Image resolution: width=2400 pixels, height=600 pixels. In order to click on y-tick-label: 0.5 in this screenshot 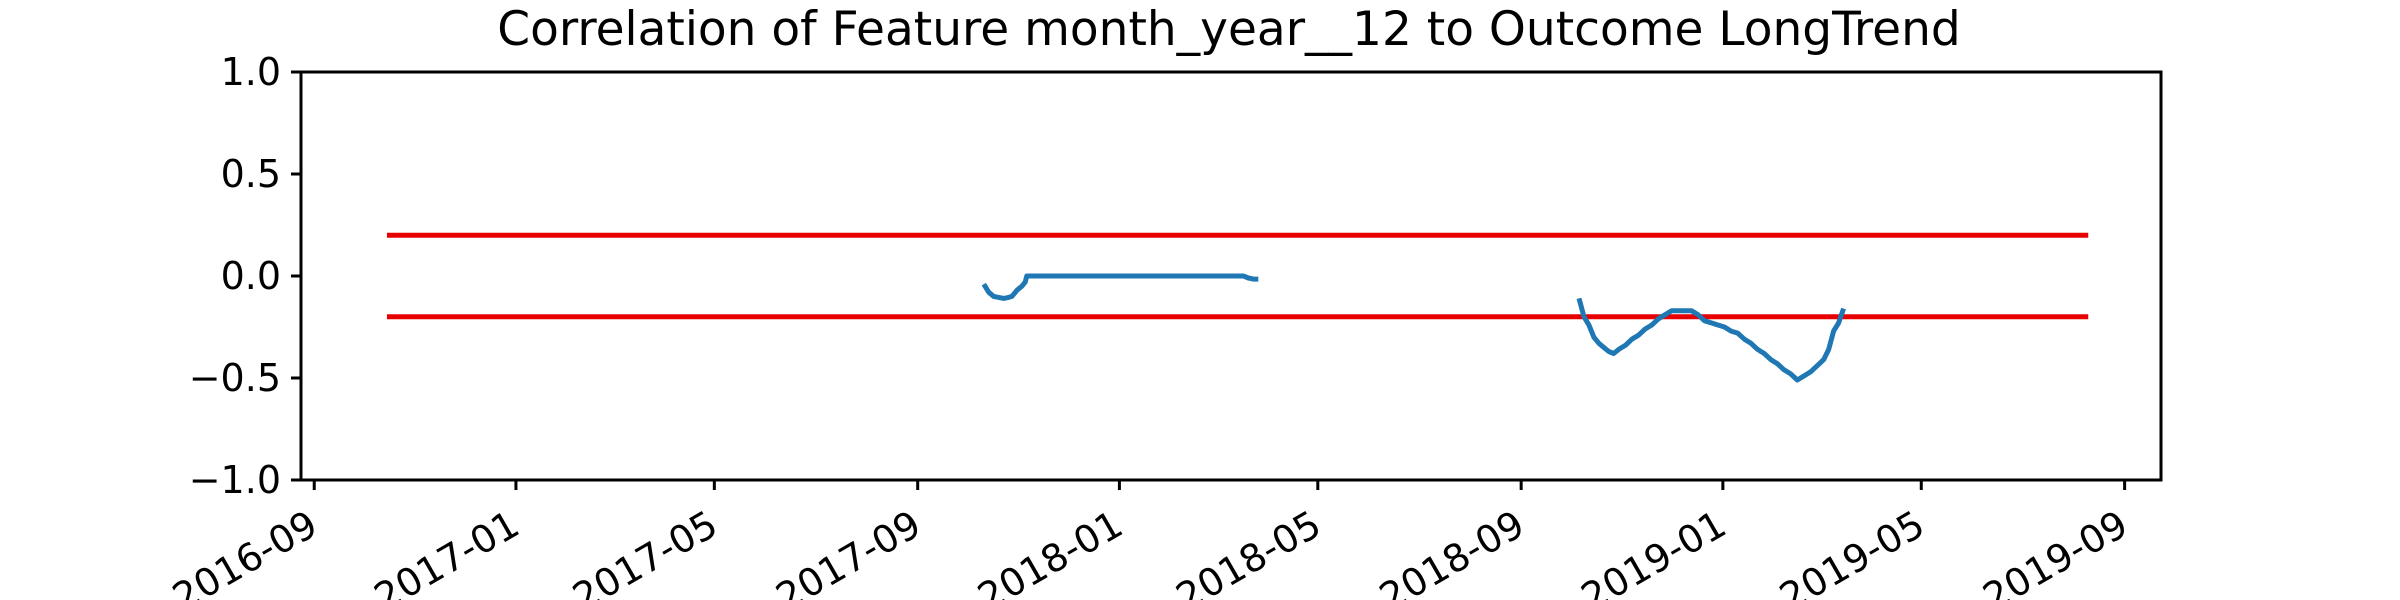, I will do `click(251, 174)`.